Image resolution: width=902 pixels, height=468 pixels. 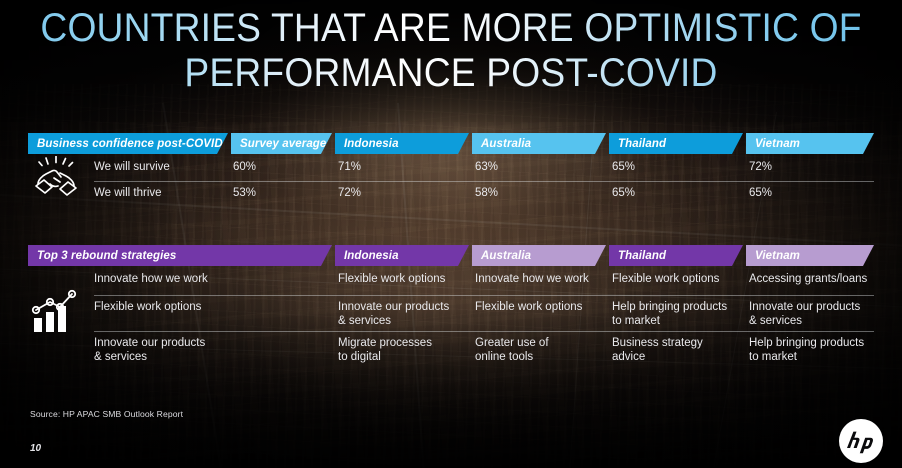 What do you see at coordinates (657, 350) in the screenshot?
I see `table2-row3-thailand: Business strategy advice` at bounding box center [657, 350].